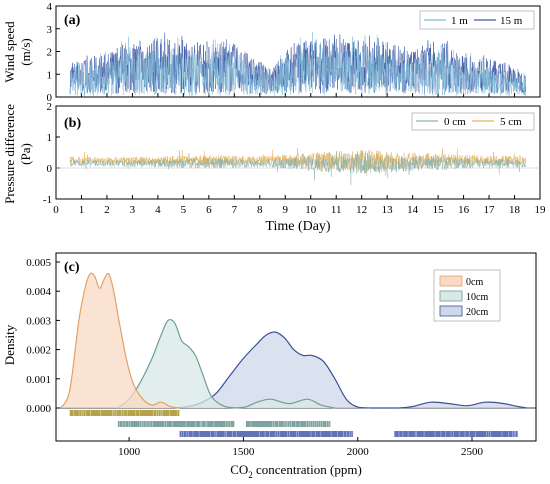  Describe the element at coordinates (439, 210) in the screenshot. I see `panel-b-xtick-label: 15` at that location.